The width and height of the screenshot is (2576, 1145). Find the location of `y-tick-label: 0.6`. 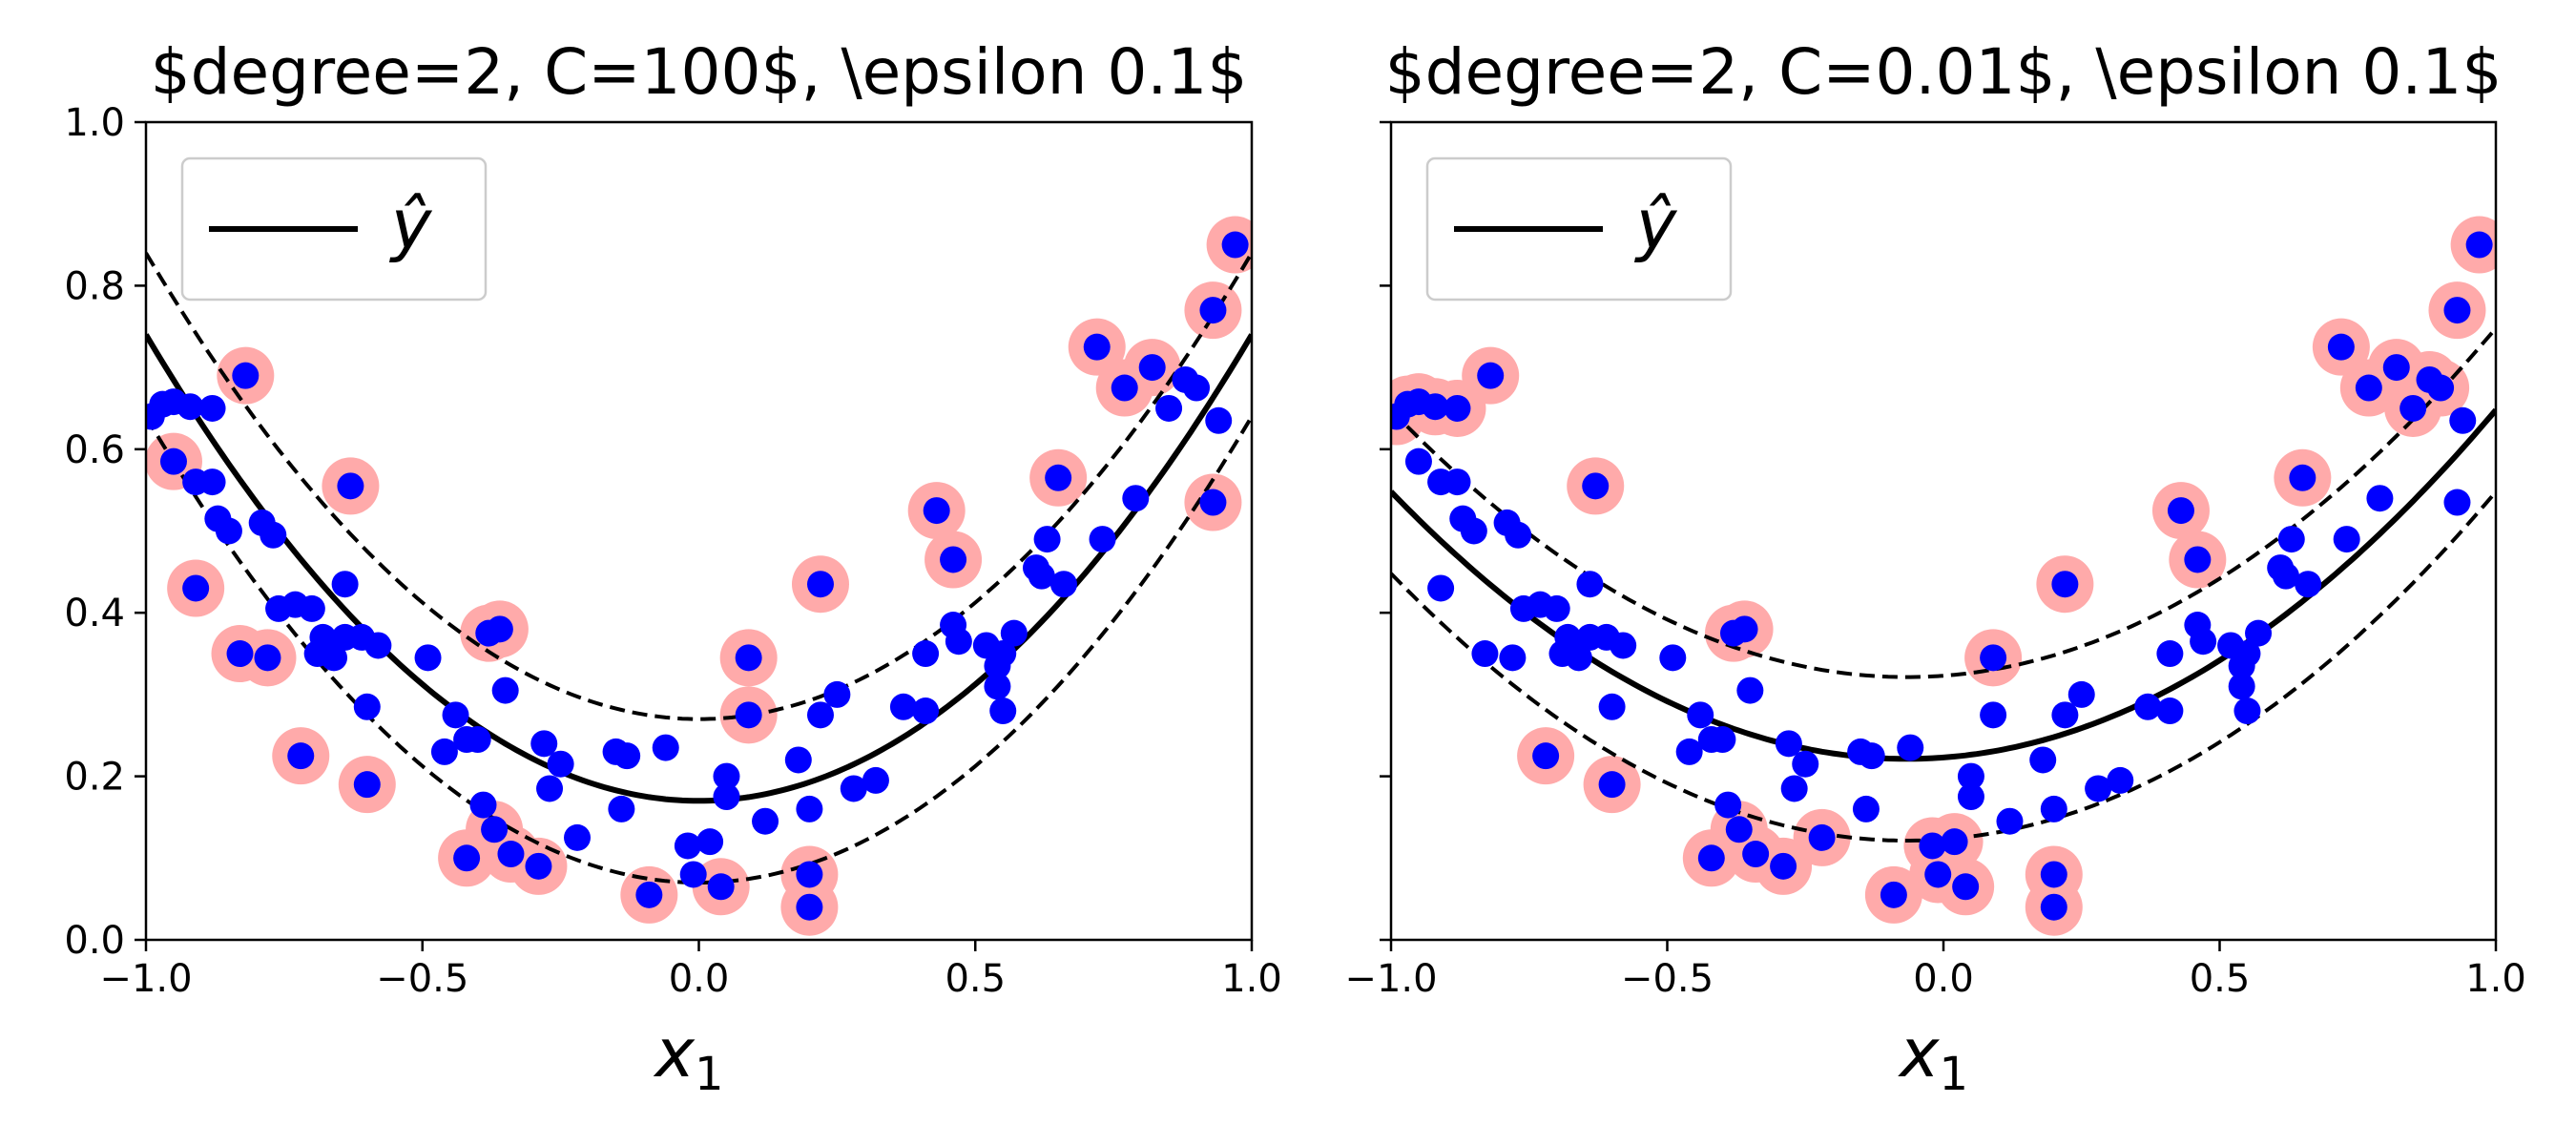

y-tick-label: 0.6 is located at coordinates (94, 450).